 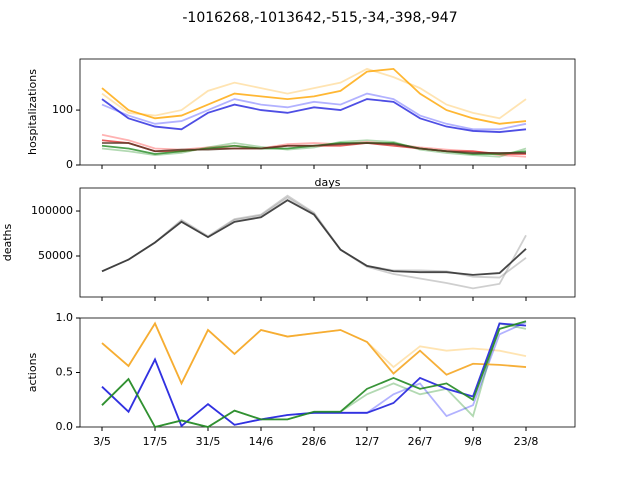 I want to click on y-tick-label: 0.0, so click(x=65, y=426).